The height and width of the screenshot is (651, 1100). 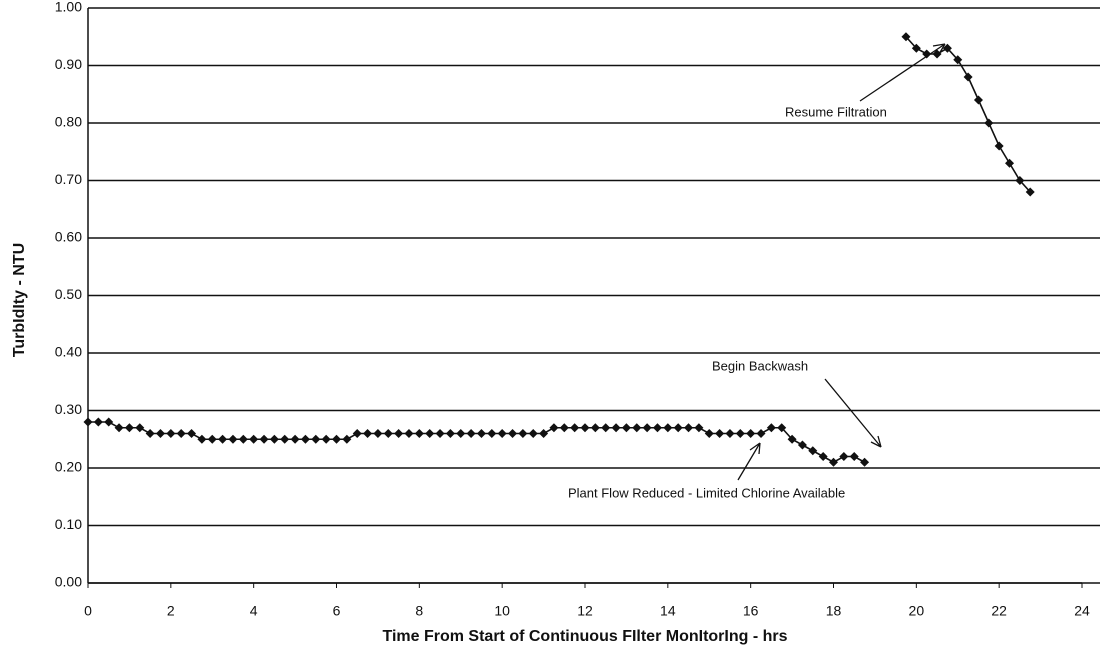 What do you see at coordinates (68, 409) in the screenshot?
I see `y-tick-label: 0.30` at bounding box center [68, 409].